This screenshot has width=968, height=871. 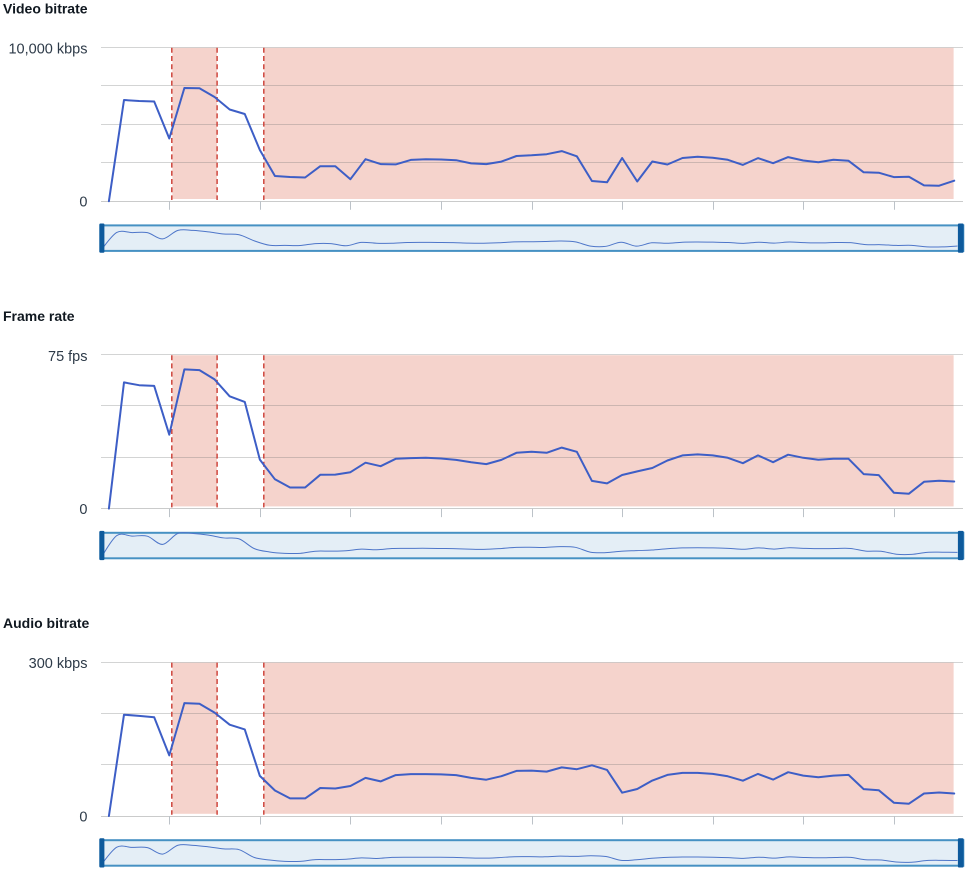 What do you see at coordinates (45, 8) in the screenshot?
I see `svg-text: Video bitrate` at bounding box center [45, 8].